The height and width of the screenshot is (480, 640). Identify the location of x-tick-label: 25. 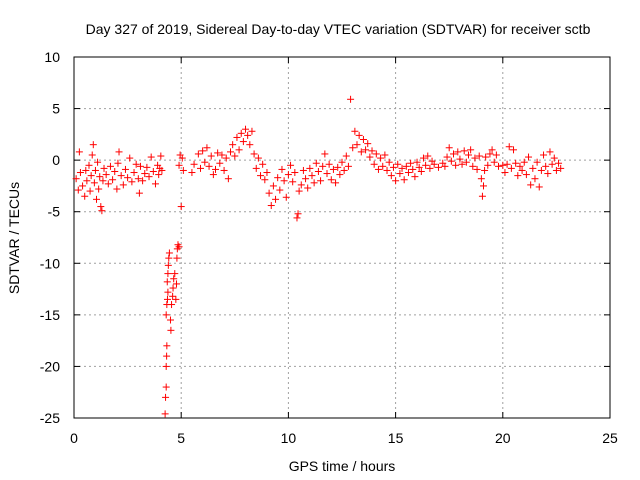
(610, 438).